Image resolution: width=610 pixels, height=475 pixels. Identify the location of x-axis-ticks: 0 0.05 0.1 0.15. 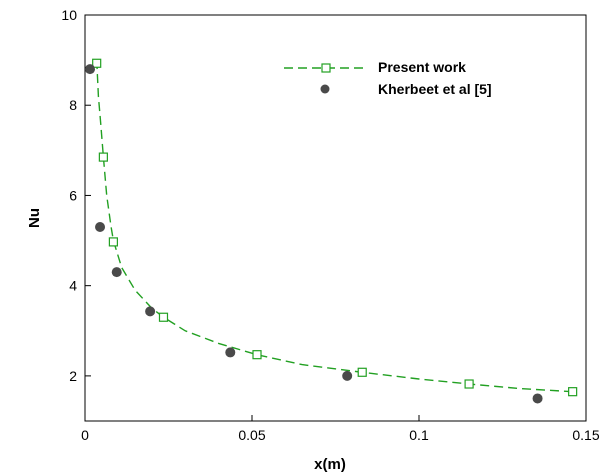
(340, 429).